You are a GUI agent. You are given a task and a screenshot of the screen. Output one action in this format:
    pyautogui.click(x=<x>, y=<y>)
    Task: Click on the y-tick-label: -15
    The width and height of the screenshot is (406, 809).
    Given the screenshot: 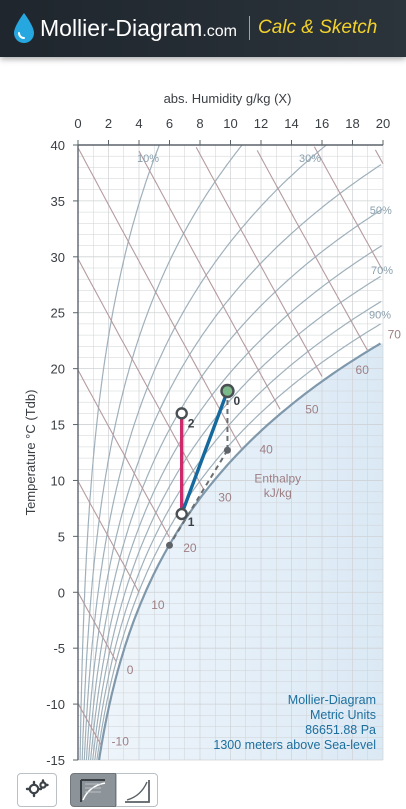 What is the action you would take?
    pyautogui.click(x=55, y=760)
    